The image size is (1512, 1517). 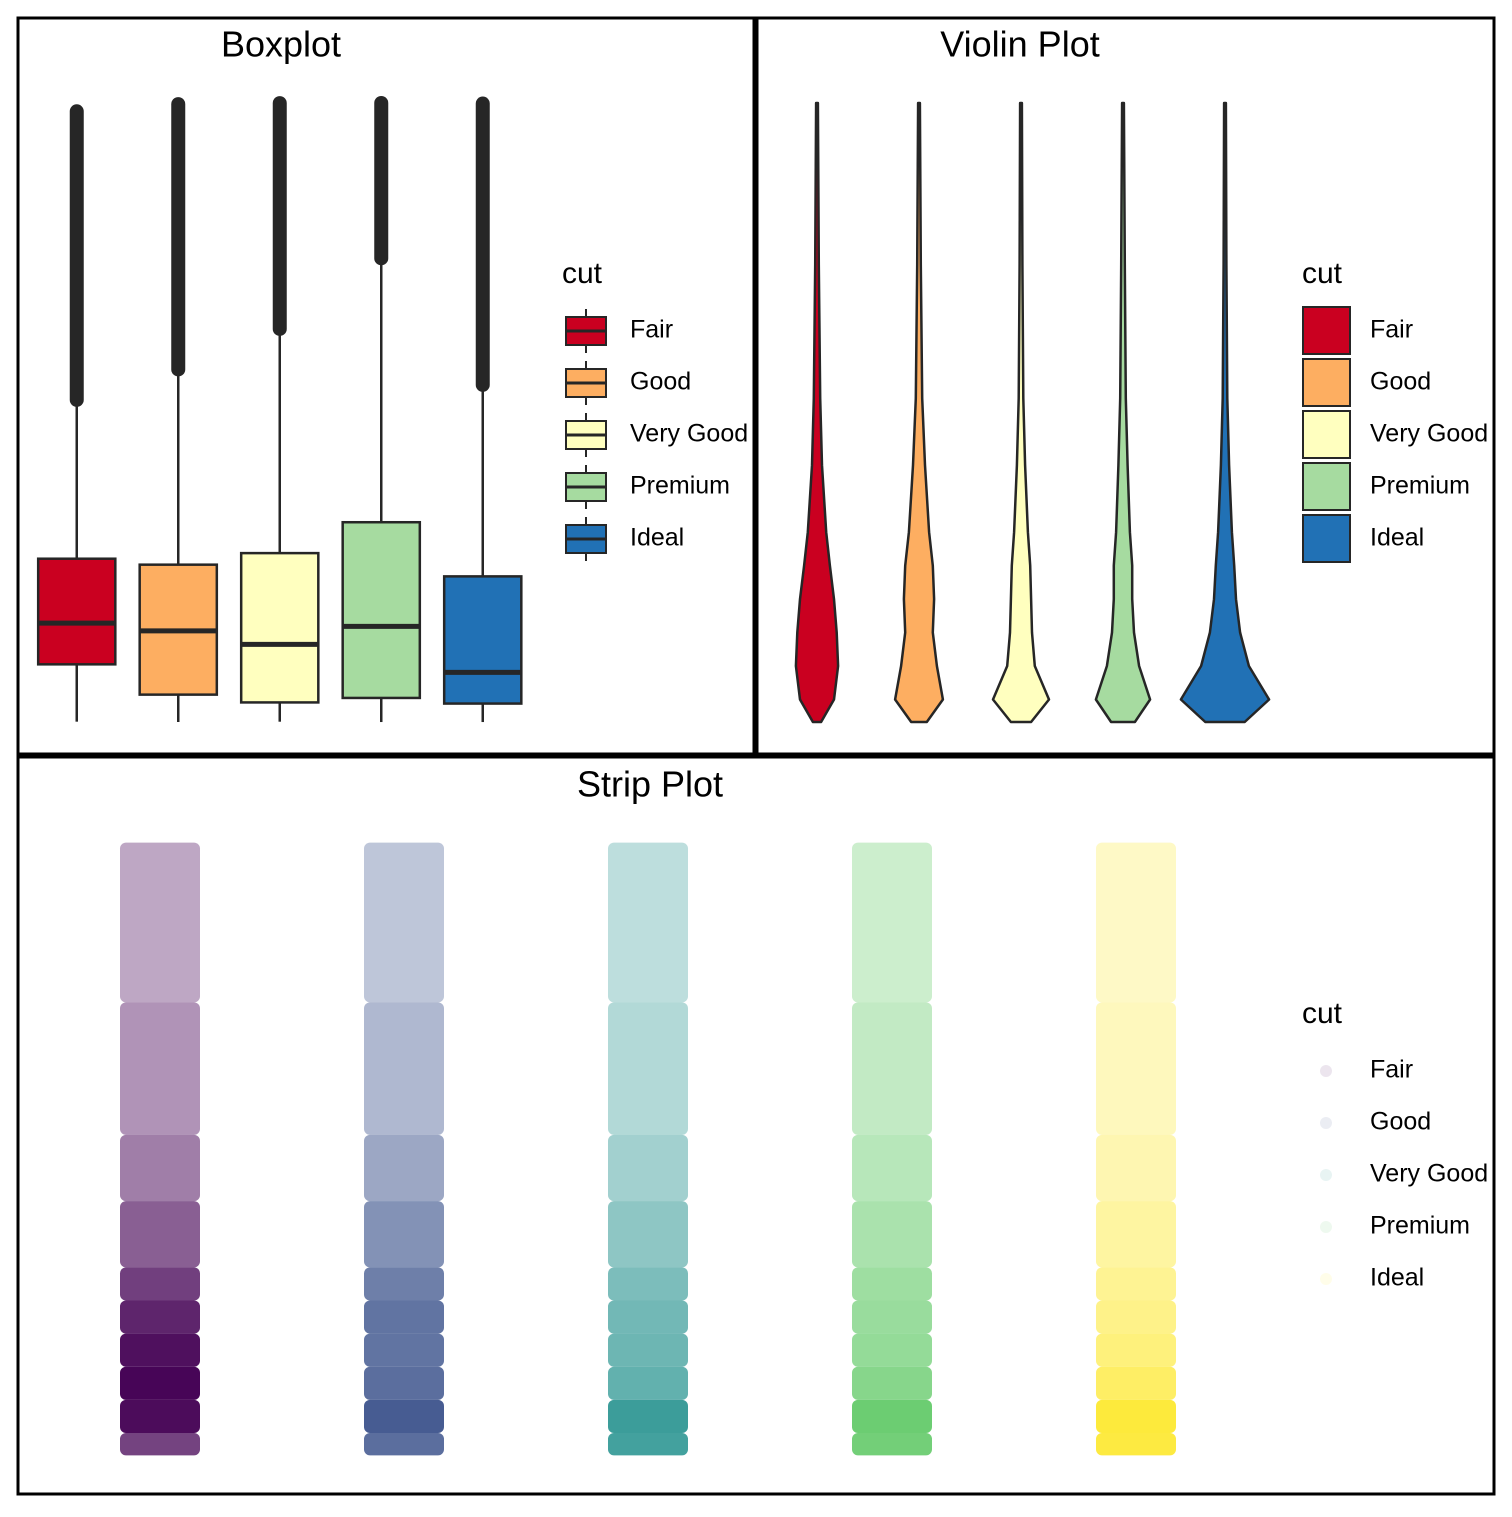 I want to click on chart-title: Strip Plot, so click(x=650, y=784).